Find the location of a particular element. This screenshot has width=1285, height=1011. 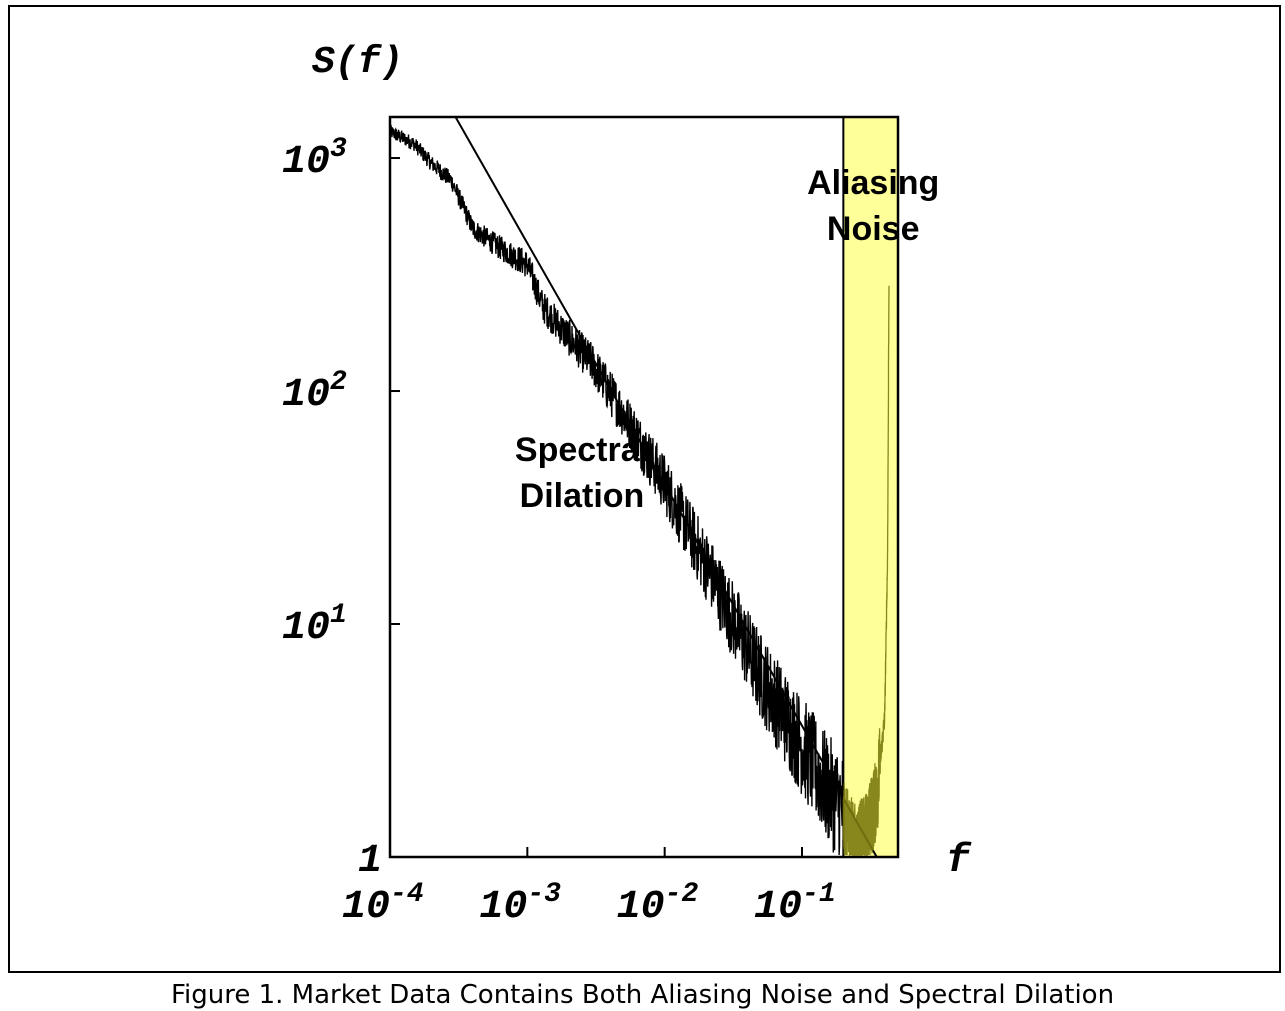

aliasing-series is located at coordinates (866, 570).